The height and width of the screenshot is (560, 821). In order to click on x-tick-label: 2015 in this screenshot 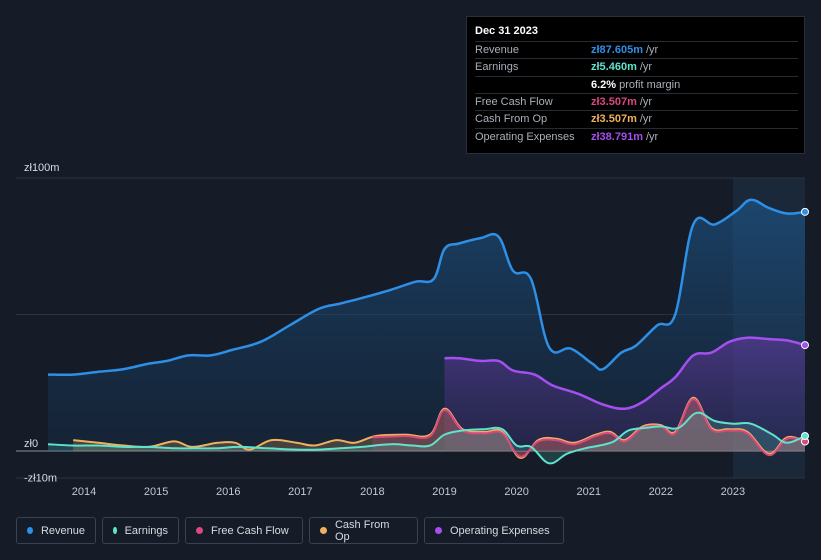, I will do `click(156, 492)`.